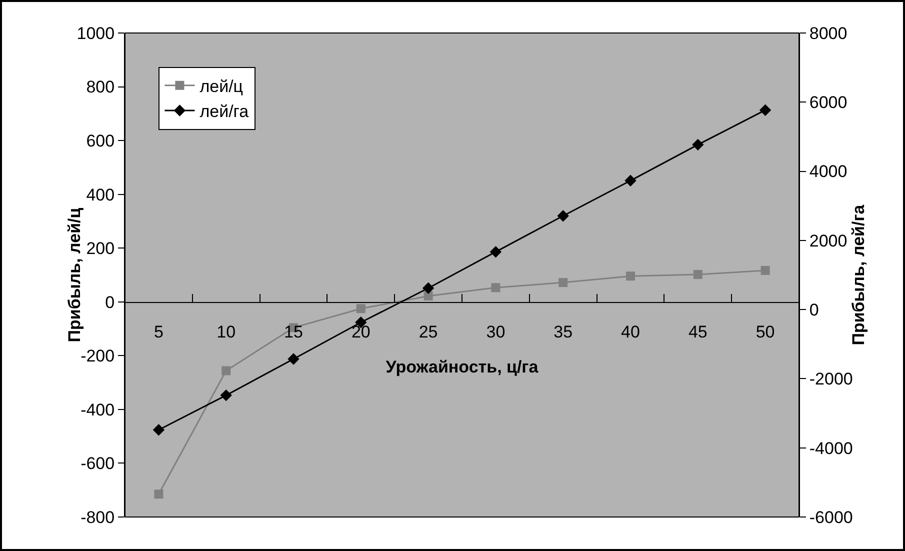  Describe the element at coordinates (828, 240) in the screenshot. I see `y2-tick-label: 2000` at that location.